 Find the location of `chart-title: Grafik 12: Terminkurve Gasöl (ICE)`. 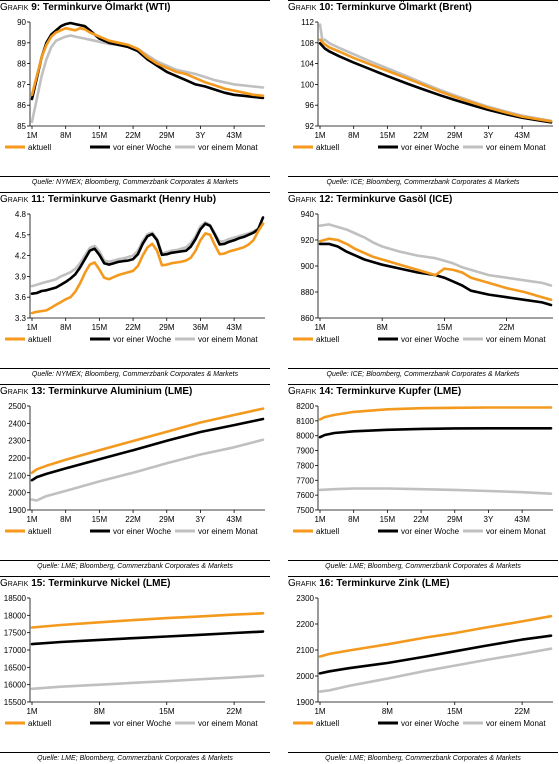

chart-title: Grafik 12: Terminkurve Gasöl (ICE) is located at coordinates (370, 199).